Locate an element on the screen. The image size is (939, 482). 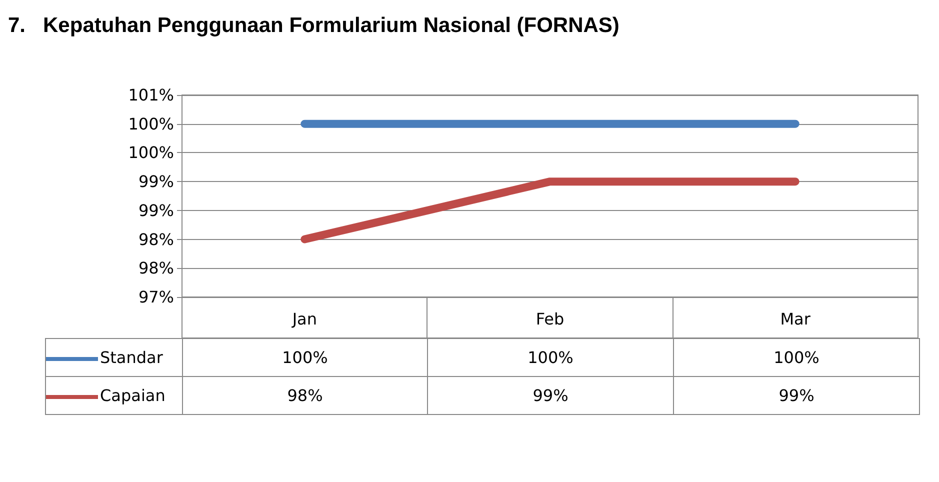
y-tick-label: 97% is located at coordinates (156, 297).